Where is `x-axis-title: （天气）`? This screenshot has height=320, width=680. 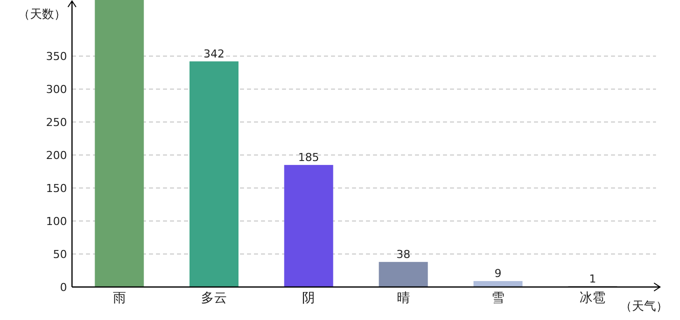
x-axis-title: （天气） is located at coordinates (644, 306).